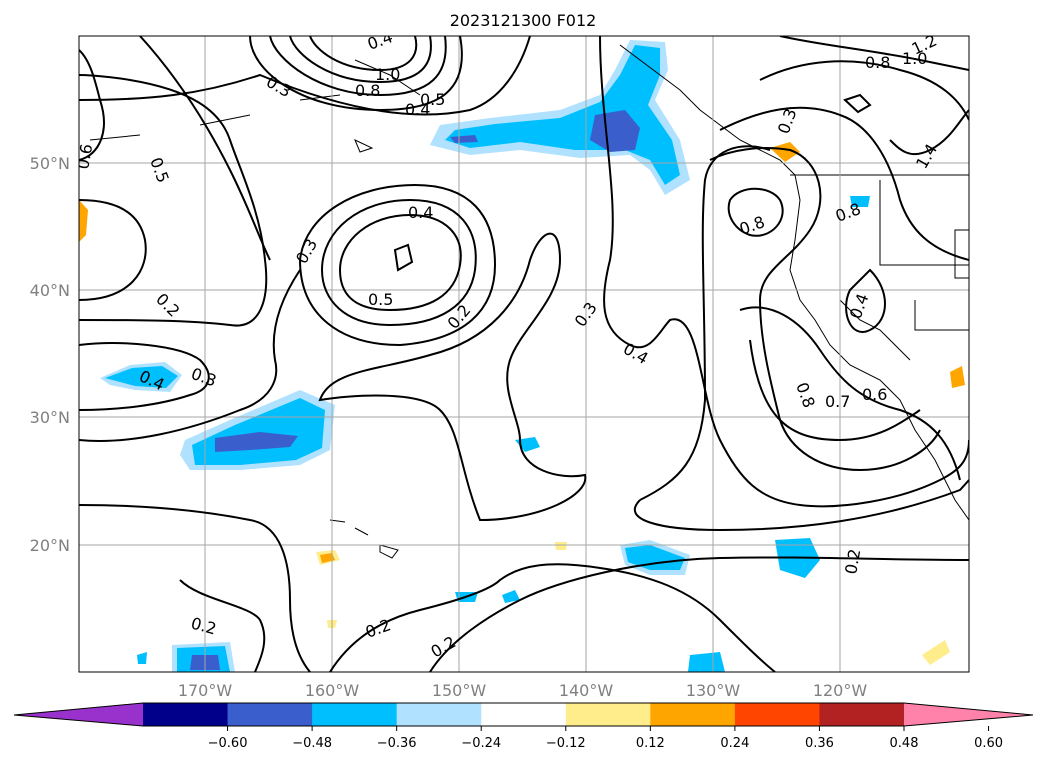 The image size is (1047, 765). What do you see at coordinates (523, 20) in the screenshot?
I see `map-title: 2023121300 F012` at bounding box center [523, 20].